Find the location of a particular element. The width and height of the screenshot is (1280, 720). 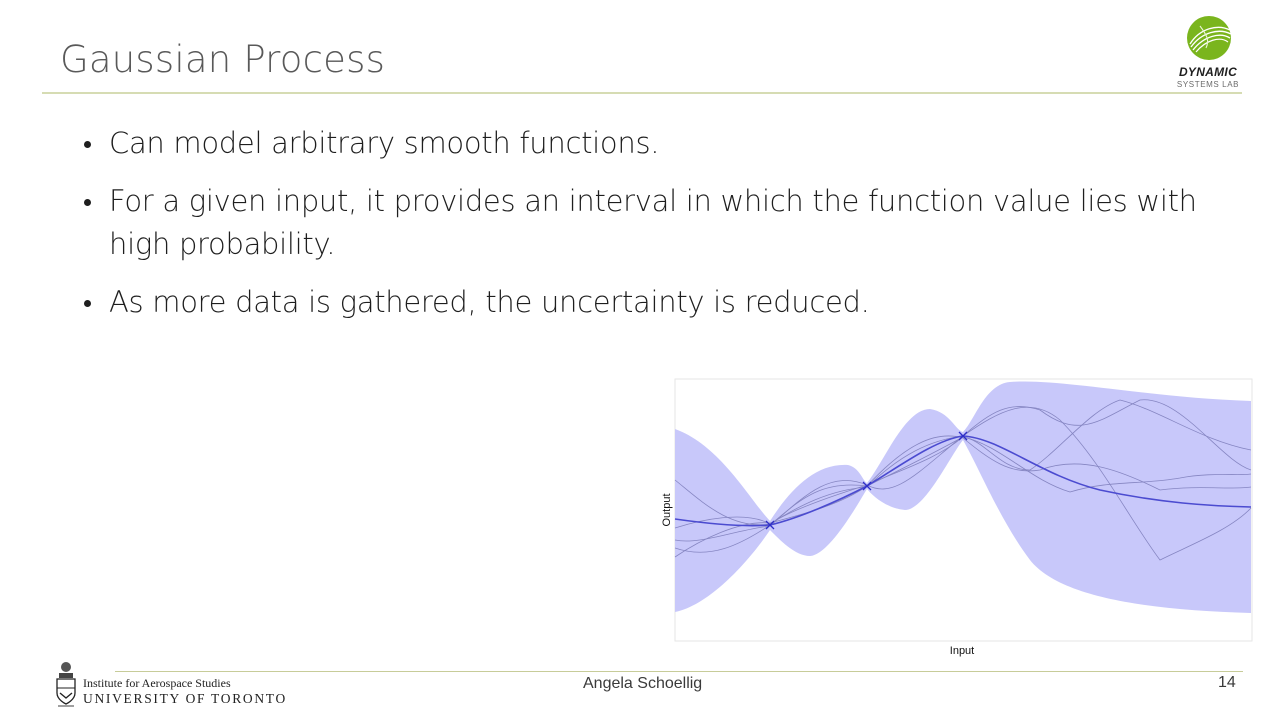

presenter-name: Angela Schoellig is located at coordinates (643, 683).